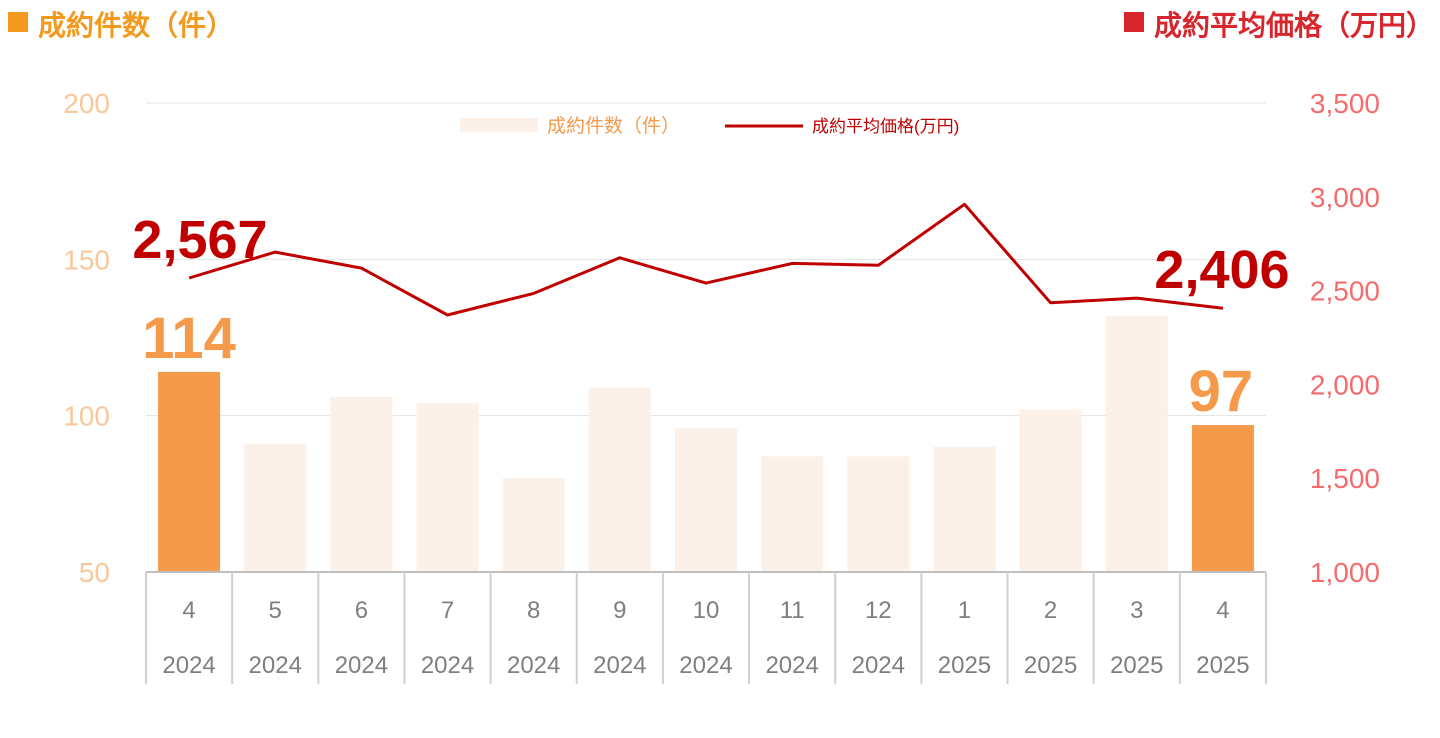 This screenshot has height=738, width=1440. What do you see at coordinates (275, 610) in the screenshot?
I see `x-tick-month: 5` at bounding box center [275, 610].